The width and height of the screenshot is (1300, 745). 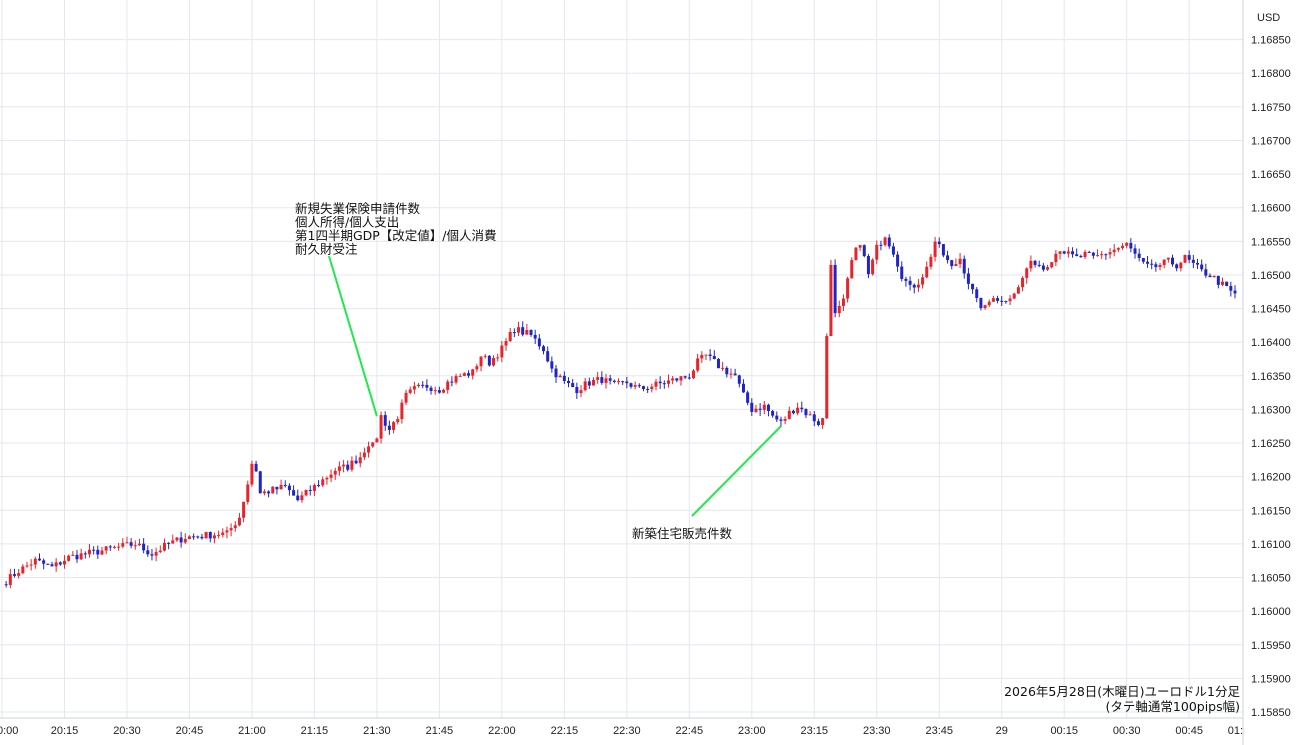 I want to click on x-tick-label: 00:45, so click(x=1189, y=731).